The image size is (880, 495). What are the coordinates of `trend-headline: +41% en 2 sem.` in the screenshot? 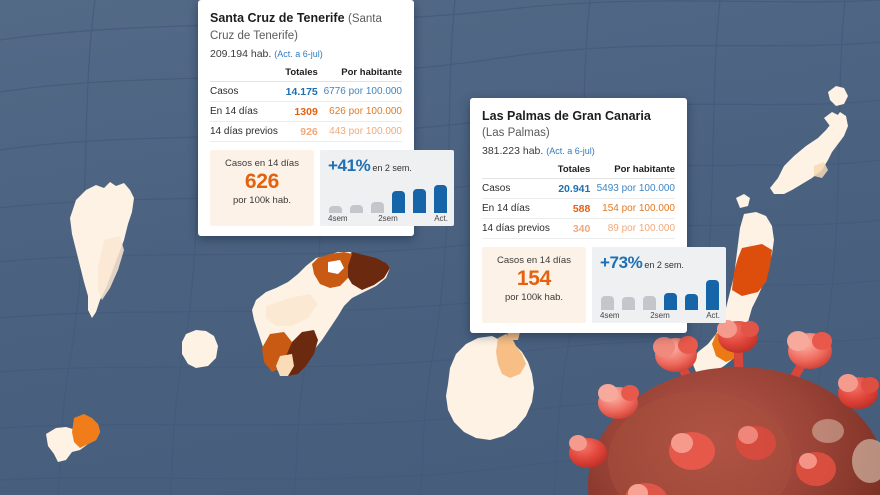 It's located at (388, 166).